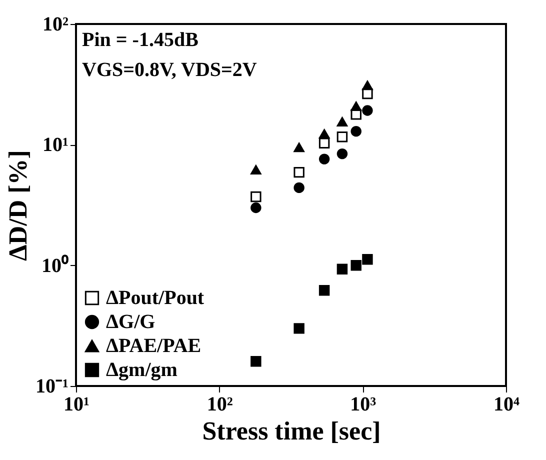 The image size is (546, 460). I want to click on annotation: VGS=0.8V, VDS=2V, so click(170, 70).